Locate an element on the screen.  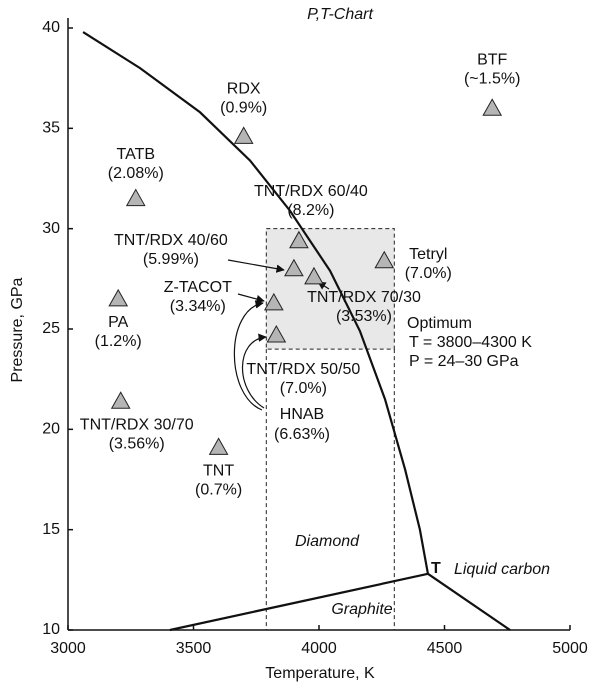
point-name: BTF is located at coordinates (492, 59).